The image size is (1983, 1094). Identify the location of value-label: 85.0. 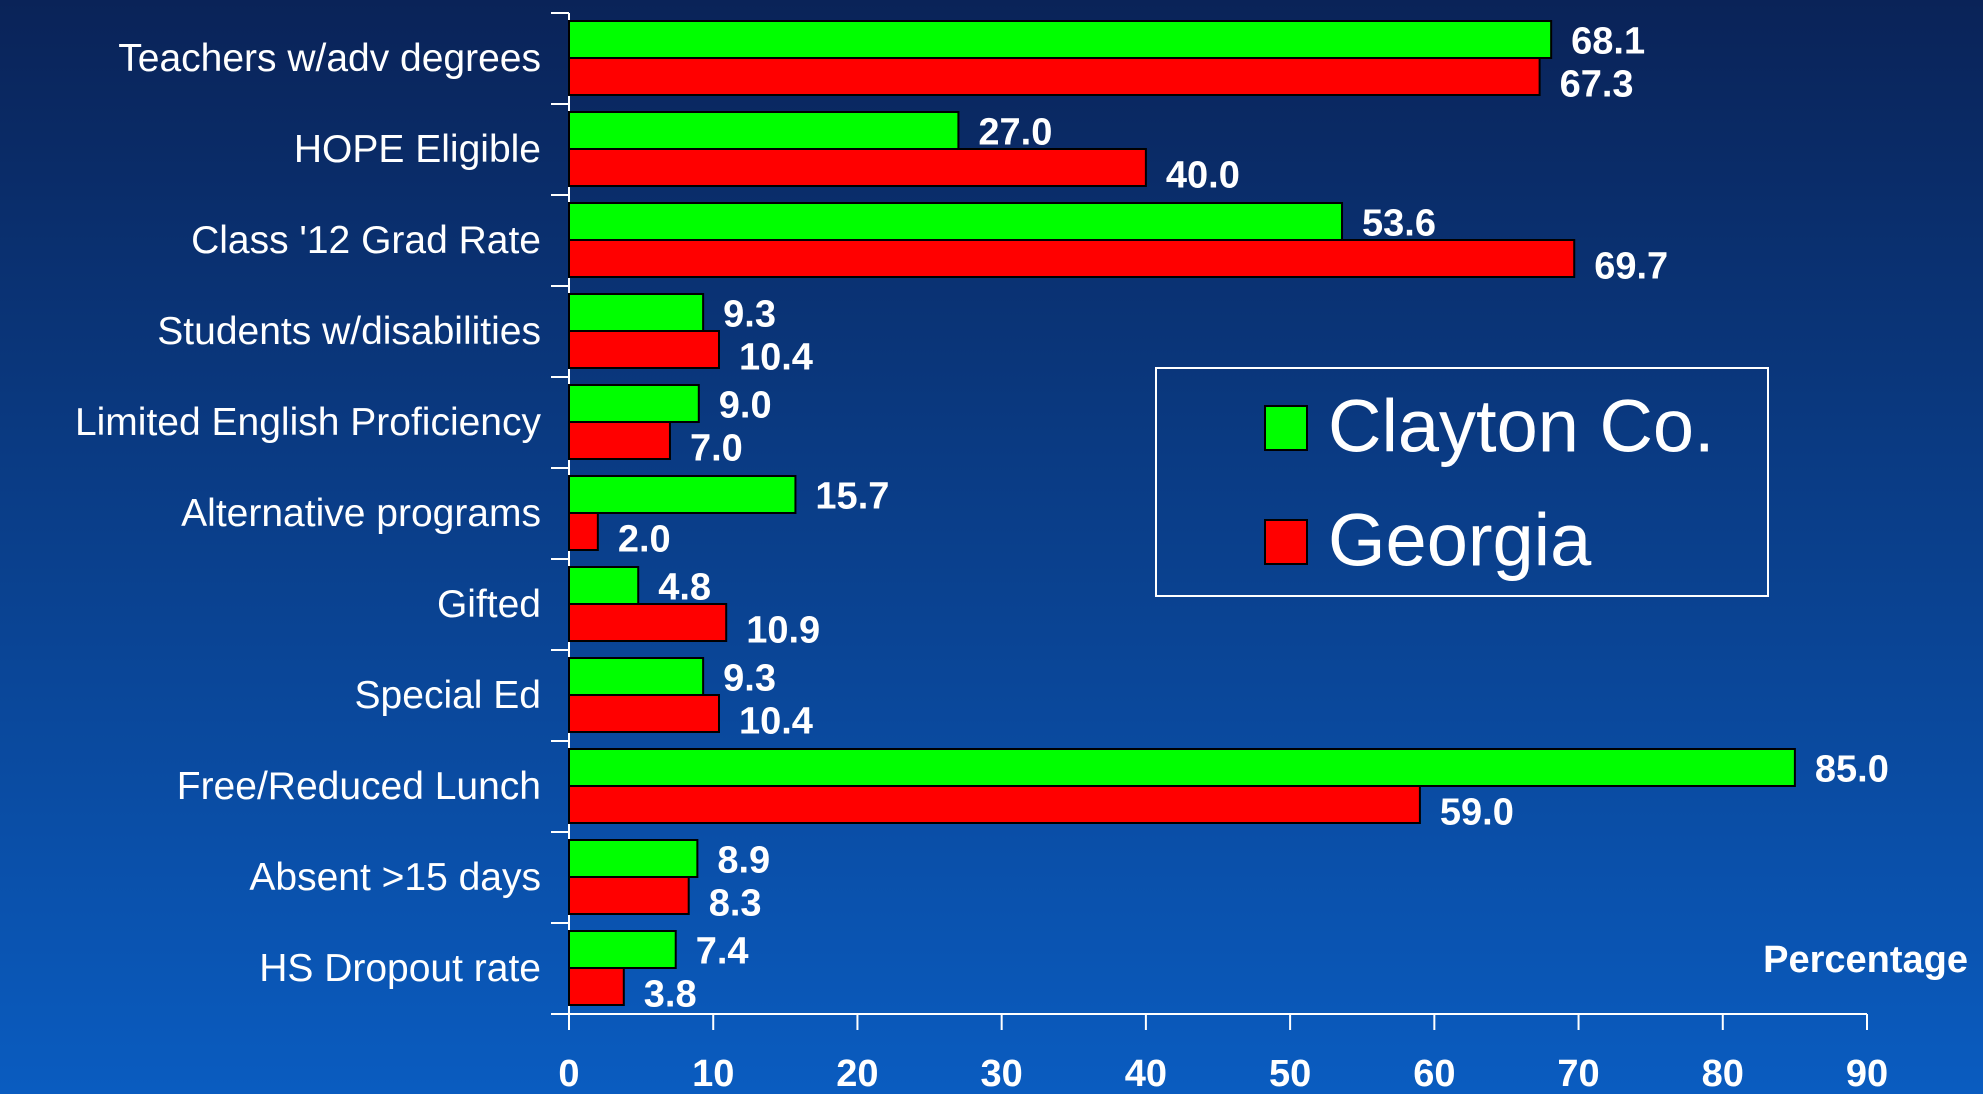
(1852, 770).